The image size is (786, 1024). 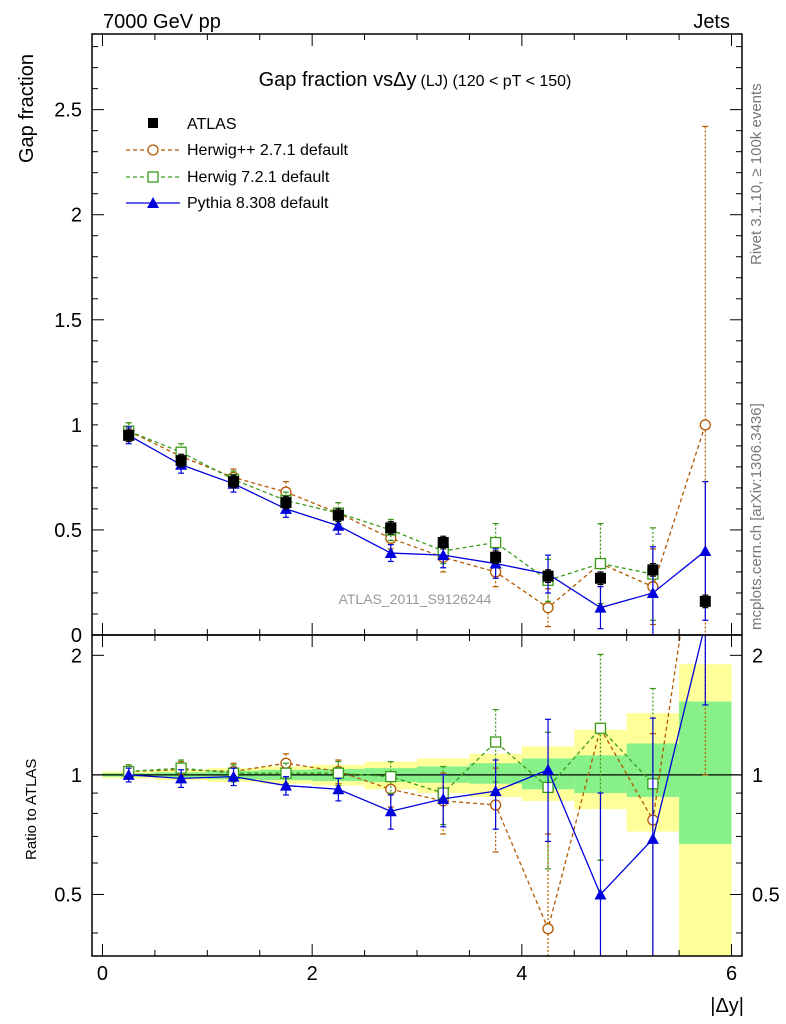 What do you see at coordinates (76, 656) in the screenshot?
I see `ratio-y-tick-label: 2` at bounding box center [76, 656].